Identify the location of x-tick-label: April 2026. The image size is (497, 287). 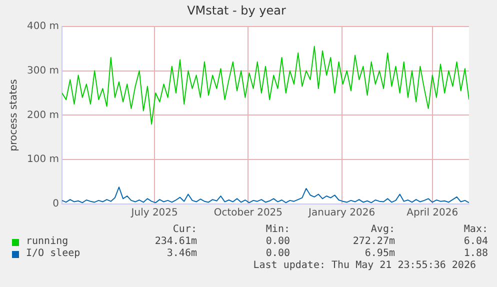
(432, 213).